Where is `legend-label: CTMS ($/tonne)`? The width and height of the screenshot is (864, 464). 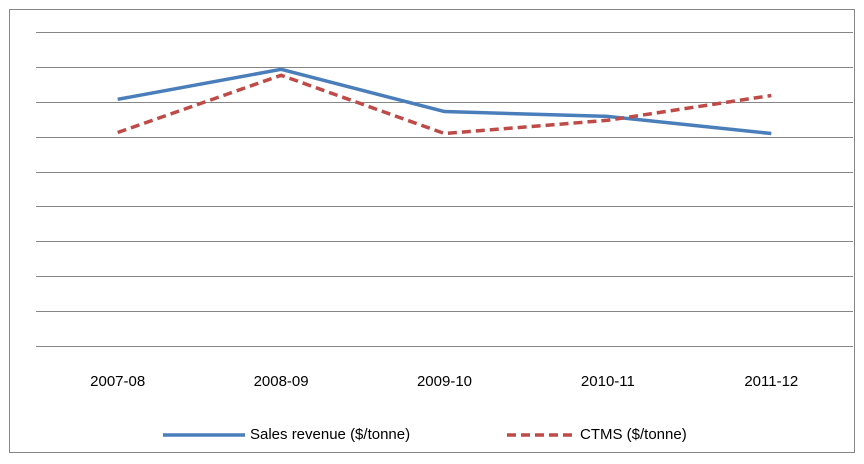
legend-label: CTMS ($/tonne) is located at coordinates (633, 434).